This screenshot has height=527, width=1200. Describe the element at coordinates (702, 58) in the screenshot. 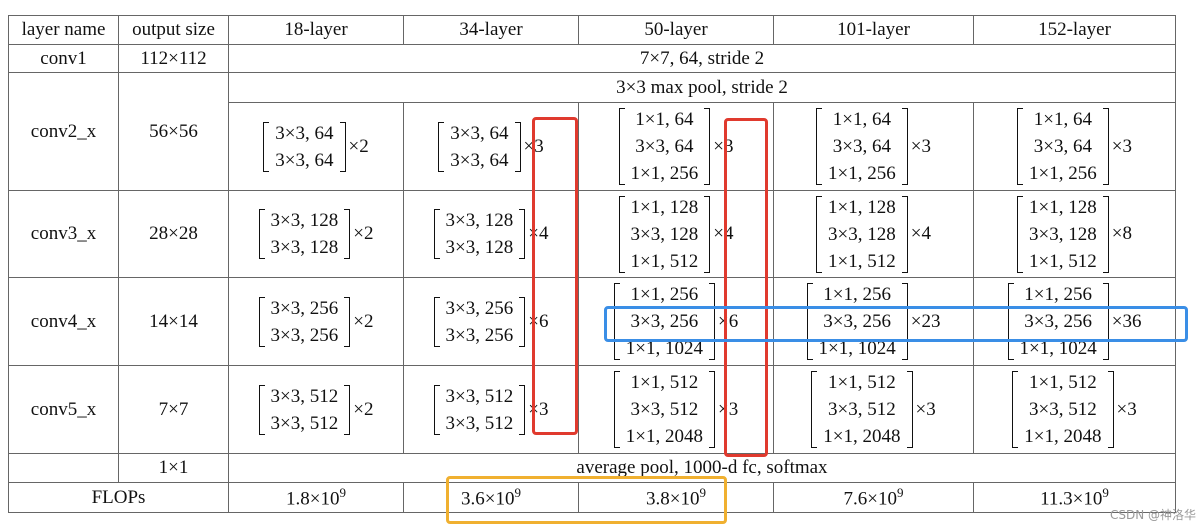

I see `spec: 7×7, 64, stride 2` at that location.